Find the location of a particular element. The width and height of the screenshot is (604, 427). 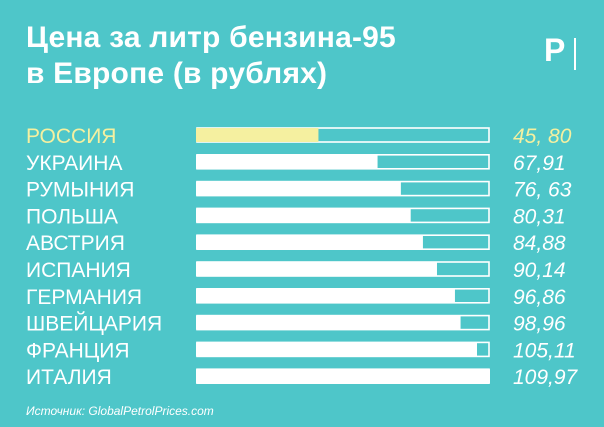

chart-row: ФРАНЦИЯ 105,11 is located at coordinates (301, 350).